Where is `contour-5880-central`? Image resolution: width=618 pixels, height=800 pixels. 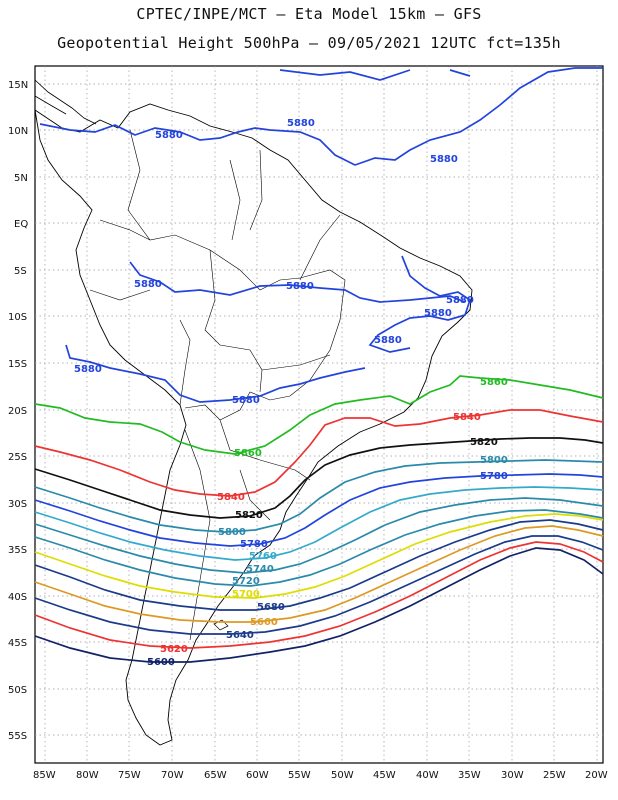
contour-5880-central is located at coordinates (297, 282).